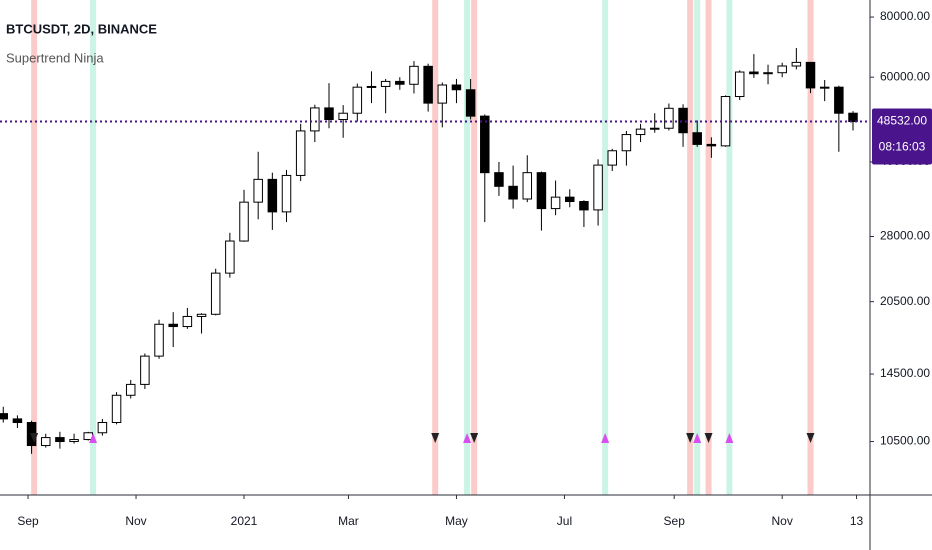  What do you see at coordinates (905, 236) in the screenshot?
I see `y-tick-label: 28000.00` at bounding box center [905, 236].